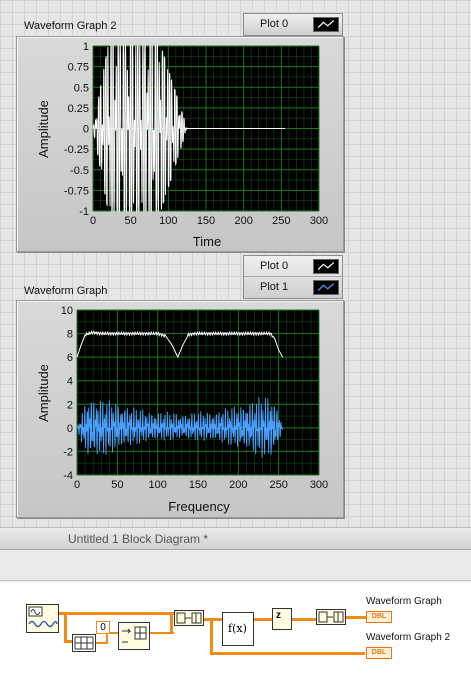  I want to click on signal-generator-node, so click(42, 618).